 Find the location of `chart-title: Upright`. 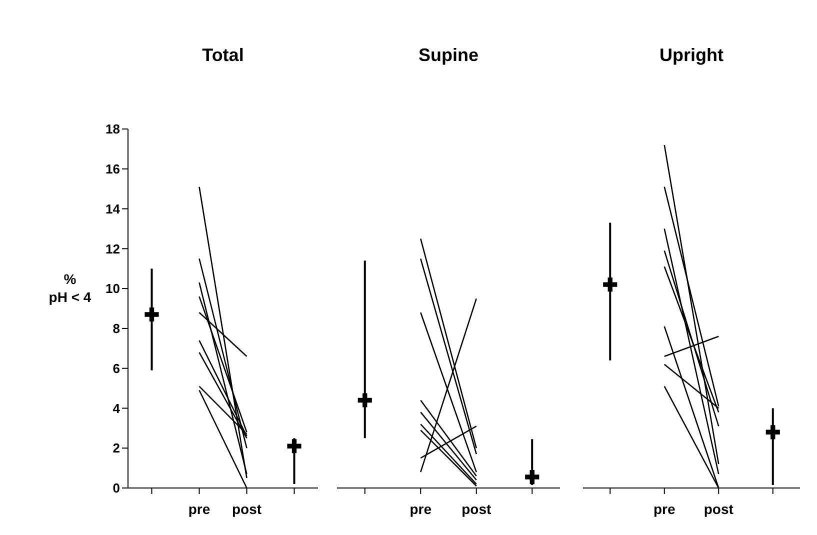

chart-title: Upright is located at coordinates (691, 55).